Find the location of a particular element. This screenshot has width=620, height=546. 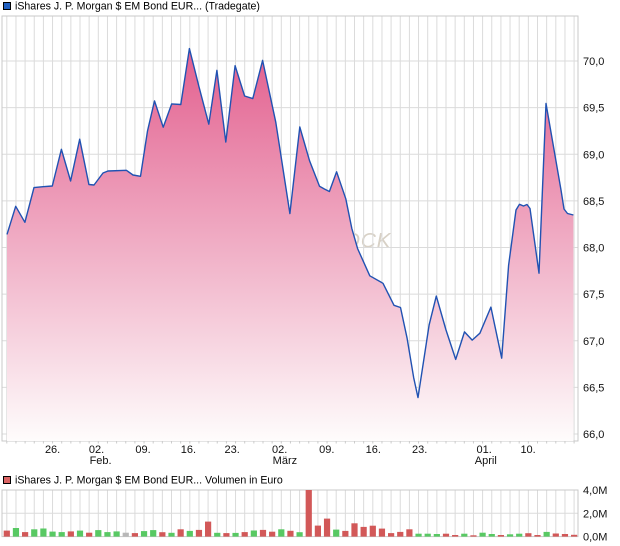

svg-text: 68,5 is located at coordinates (593, 202).